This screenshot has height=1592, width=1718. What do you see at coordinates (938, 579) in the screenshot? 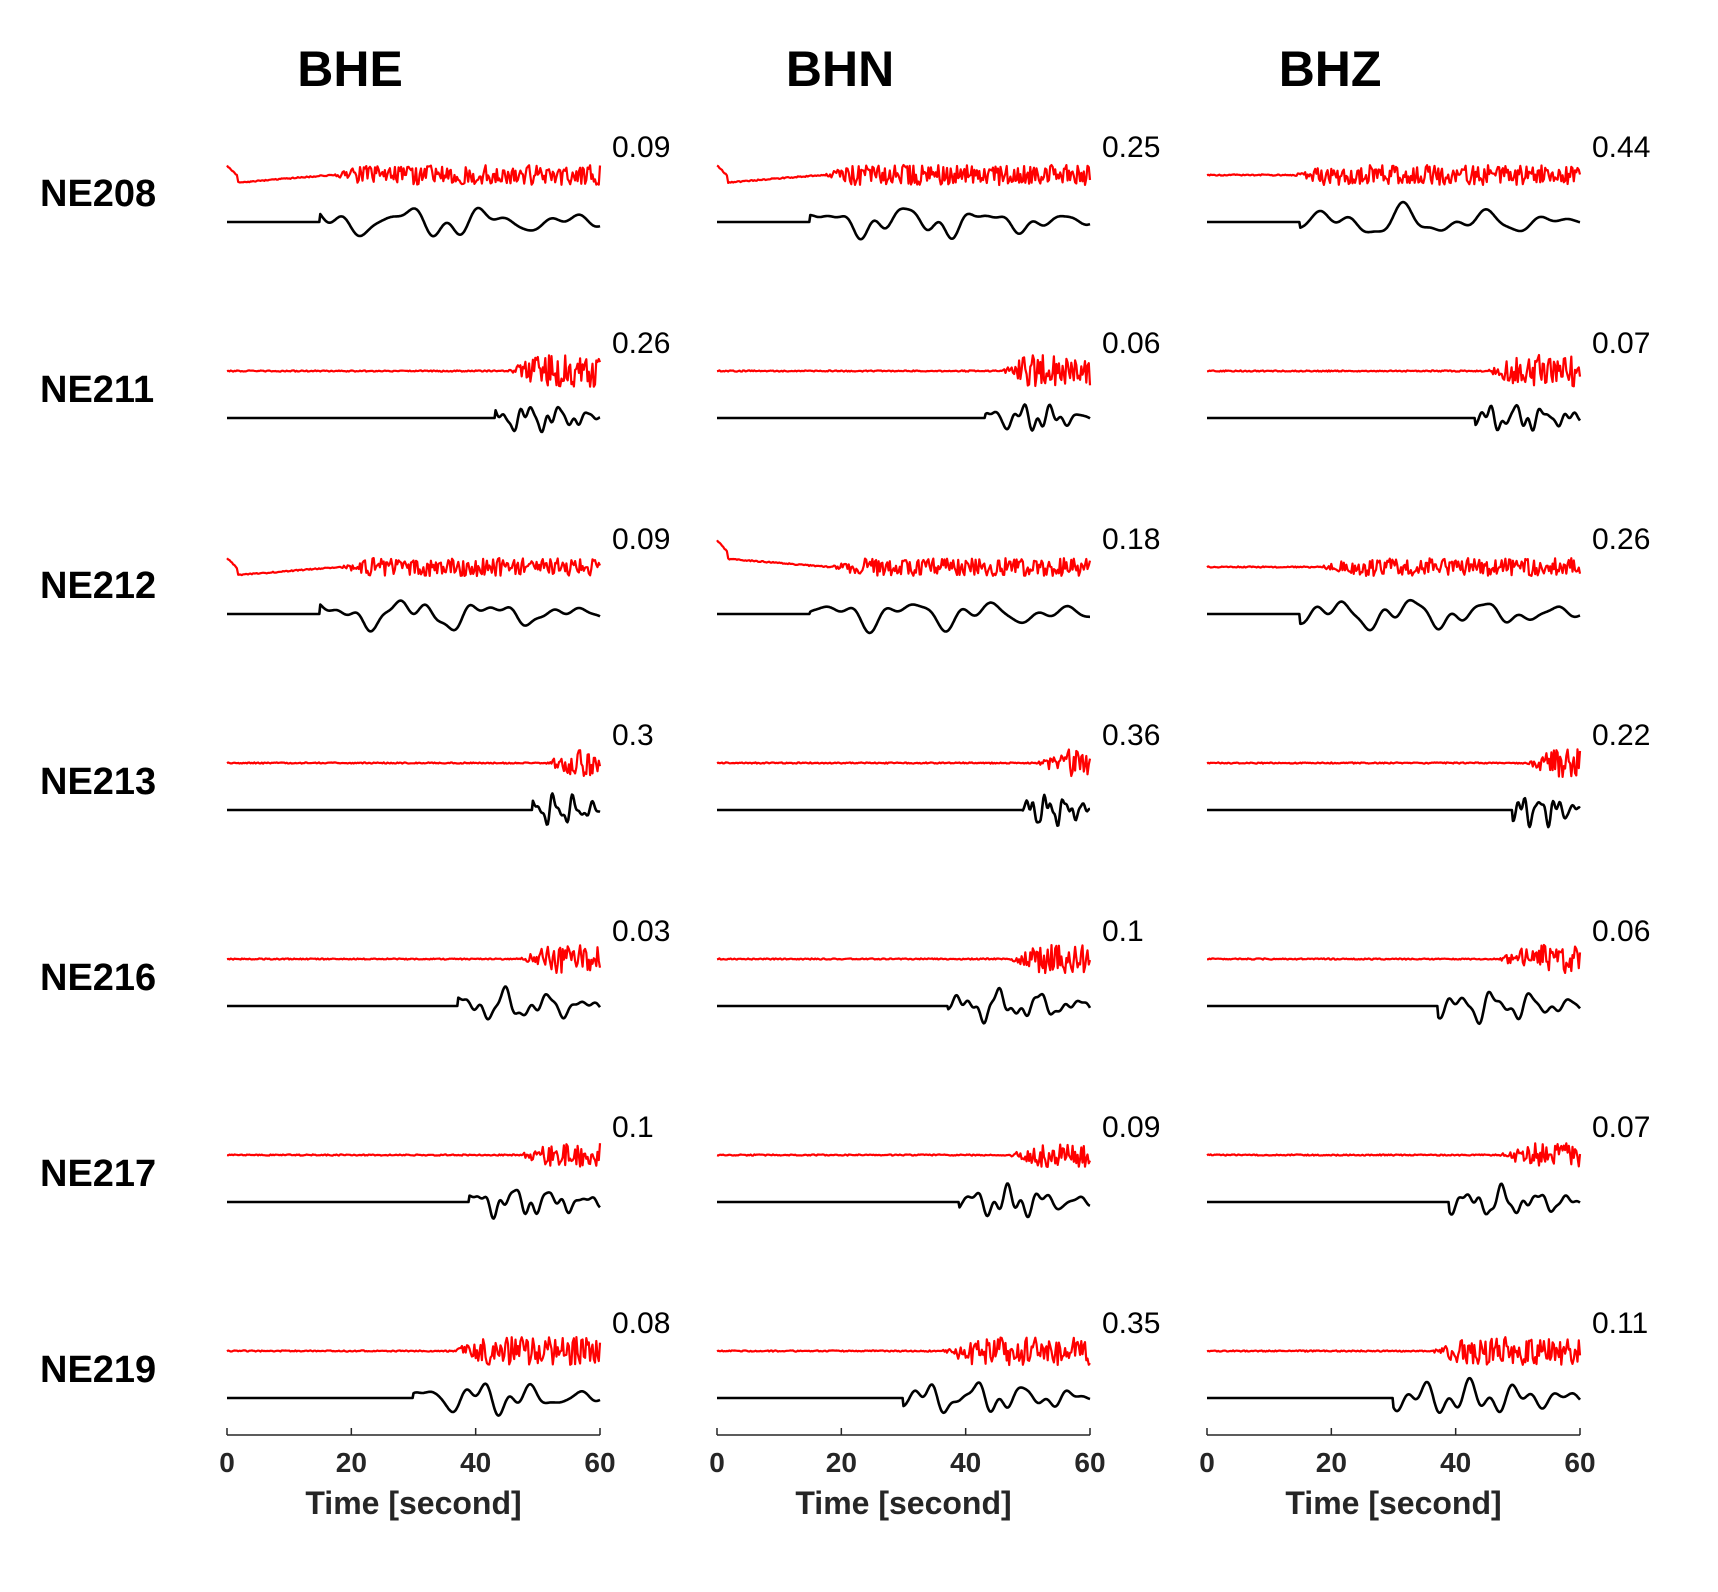
I see `panel-ne212-bhn: 0.18` at bounding box center [938, 579].